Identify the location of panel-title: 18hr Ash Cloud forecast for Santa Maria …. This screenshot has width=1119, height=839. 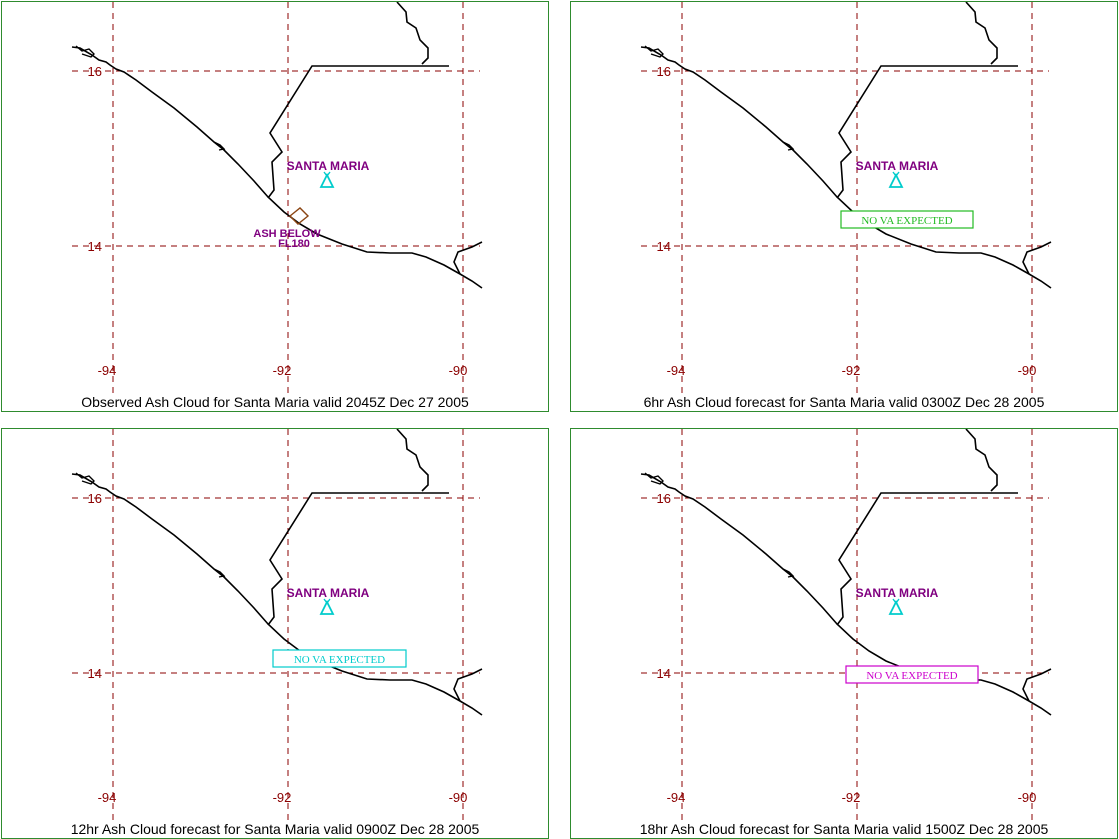
(844, 829).